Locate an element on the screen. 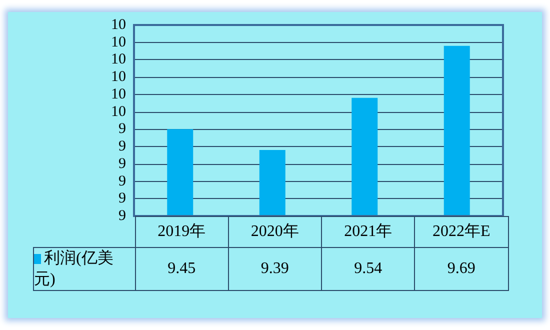  x-tick-label: 2021年 is located at coordinates (368, 231).